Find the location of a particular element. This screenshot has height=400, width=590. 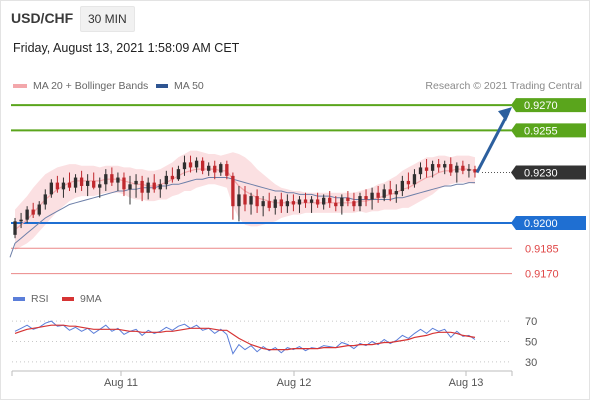

rsi-line is located at coordinates (245, 337).